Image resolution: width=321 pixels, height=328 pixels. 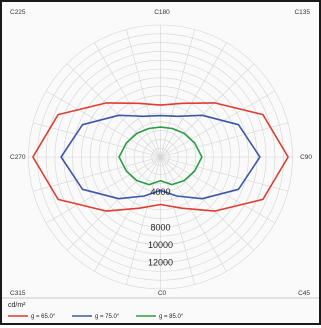 What do you see at coordinates (18, 157) in the screenshot?
I see `angle-label-c270: C270` at bounding box center [18, 157].